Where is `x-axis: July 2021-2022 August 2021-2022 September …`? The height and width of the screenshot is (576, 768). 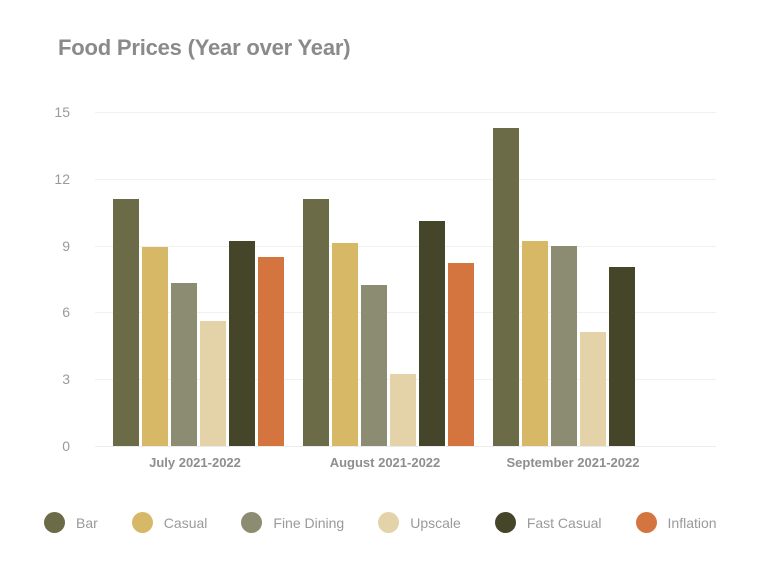
x-axis: July 2021-2022 August 2021-2022 September … is located at coordinates (405, 465).